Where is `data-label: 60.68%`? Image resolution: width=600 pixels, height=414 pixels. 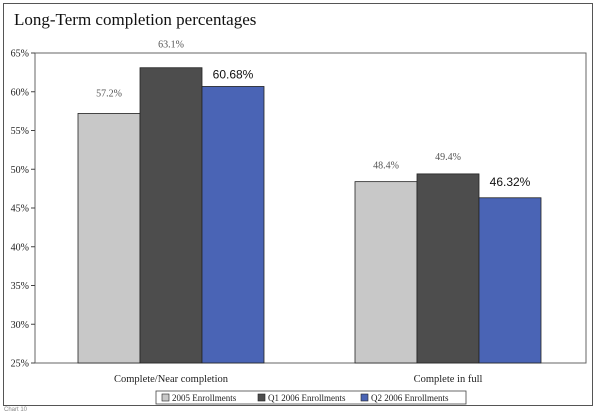 data-label: 60.68% is located at coordinates (233, 74).